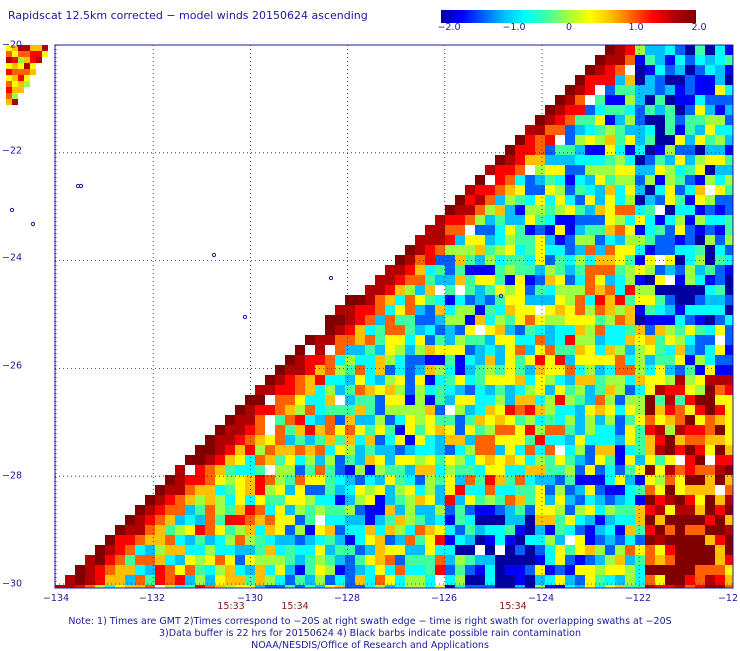 The width and height of the screenshot is (740, 651). What do you see at coordinates (245, 317) in the screenshot?
I see `island-outline` at bounding box center [245, 317].